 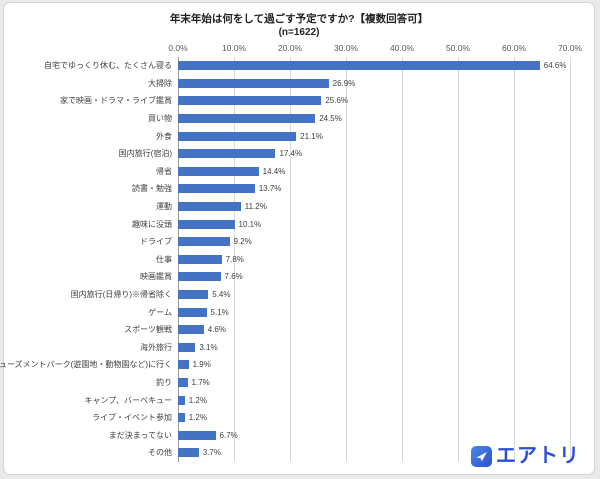 I want to click on chart-title: 年末年始は何をして過ごす予定ですか?【複数回答可】, so click(x=299, y=19).